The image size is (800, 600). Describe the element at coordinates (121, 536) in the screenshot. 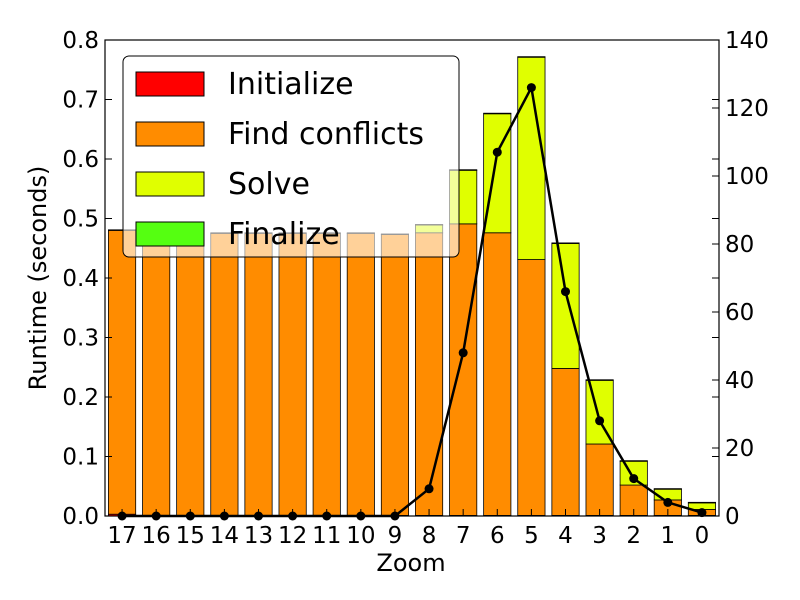

I see `x-tick-label: 17` at that location.